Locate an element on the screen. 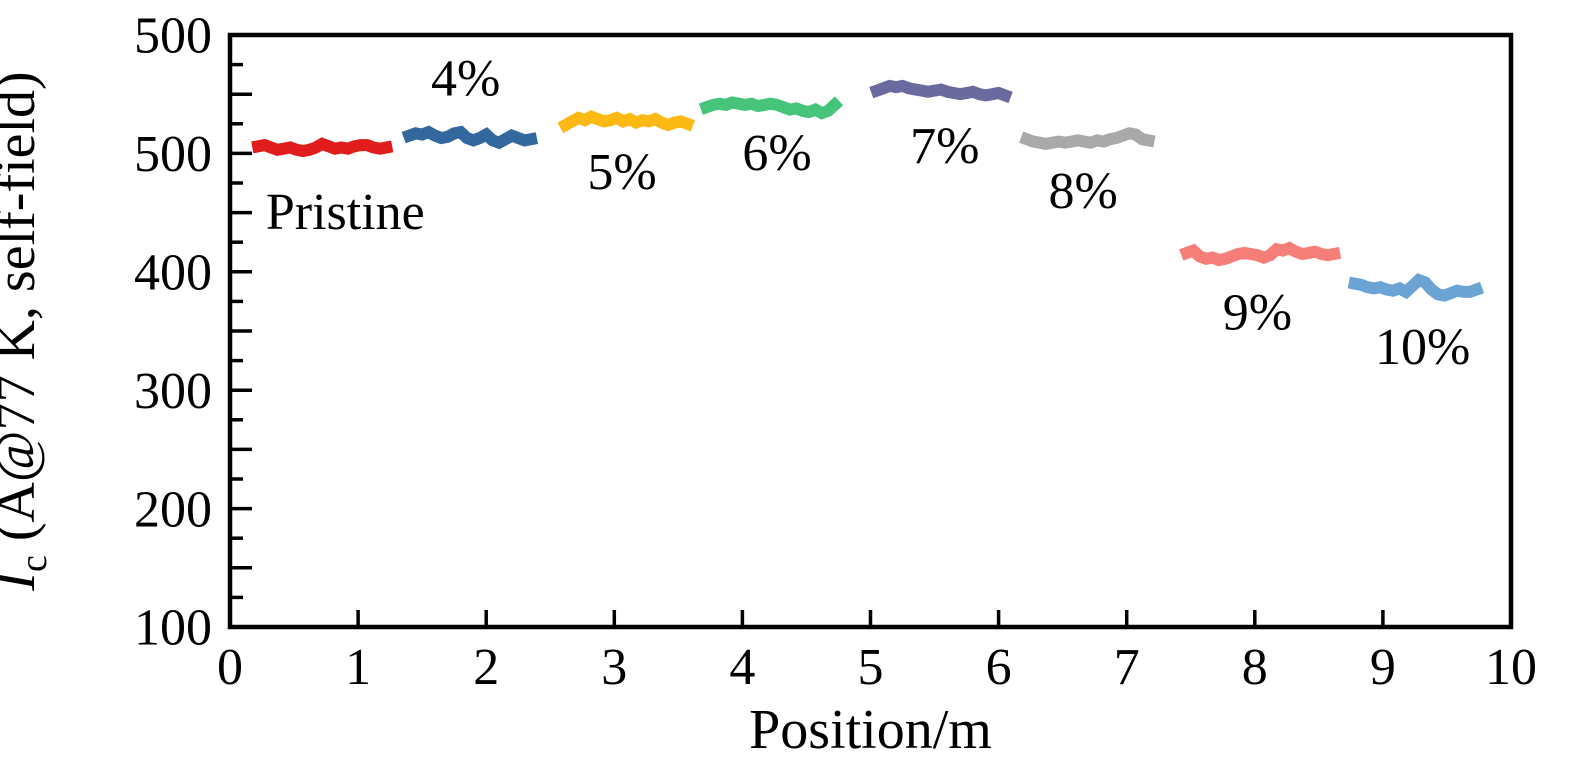 Image resolution: width=1575 pixels, height=778 pixels. y-axis-tick-label: 300 is located at coordinates (173, 391).